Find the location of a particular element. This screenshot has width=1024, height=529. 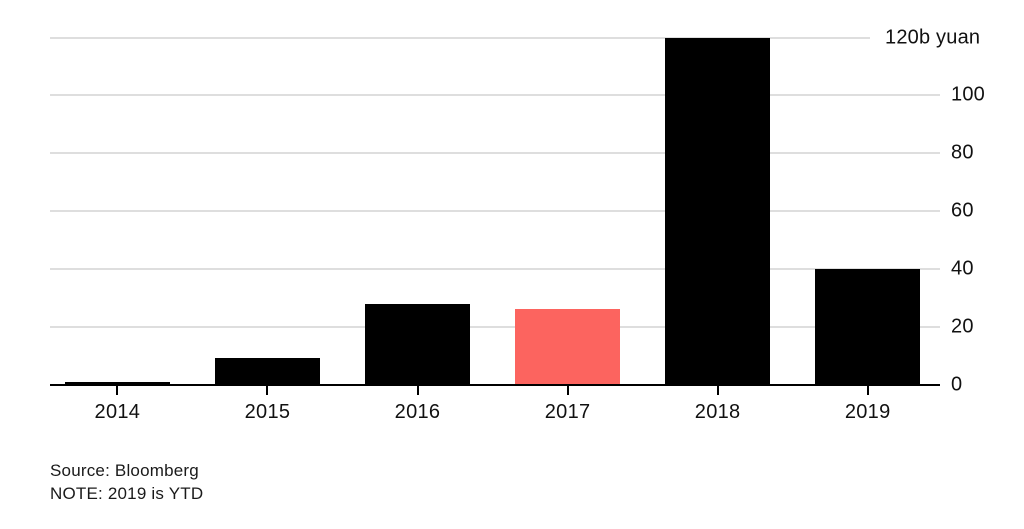

x-tick-2017 is located at coordinates (567, 390).